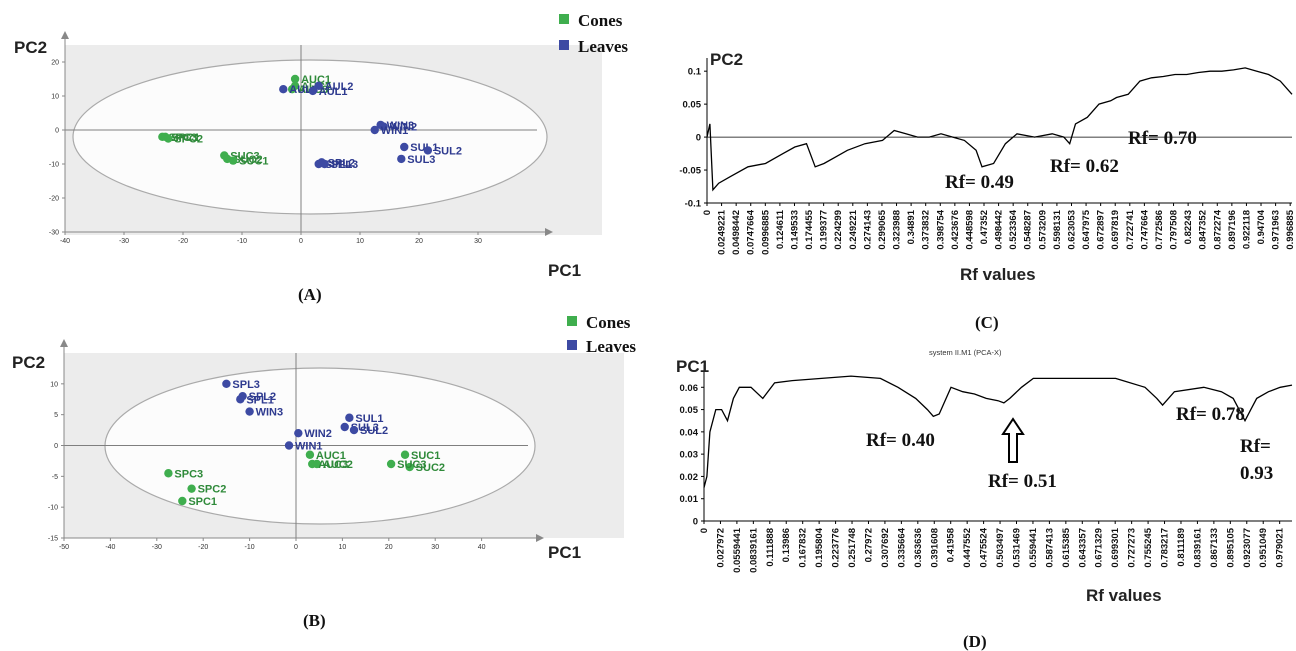 This screenshot has height=651, width=1296. I want to click on panel-label-a: (A), so click(310, 294).